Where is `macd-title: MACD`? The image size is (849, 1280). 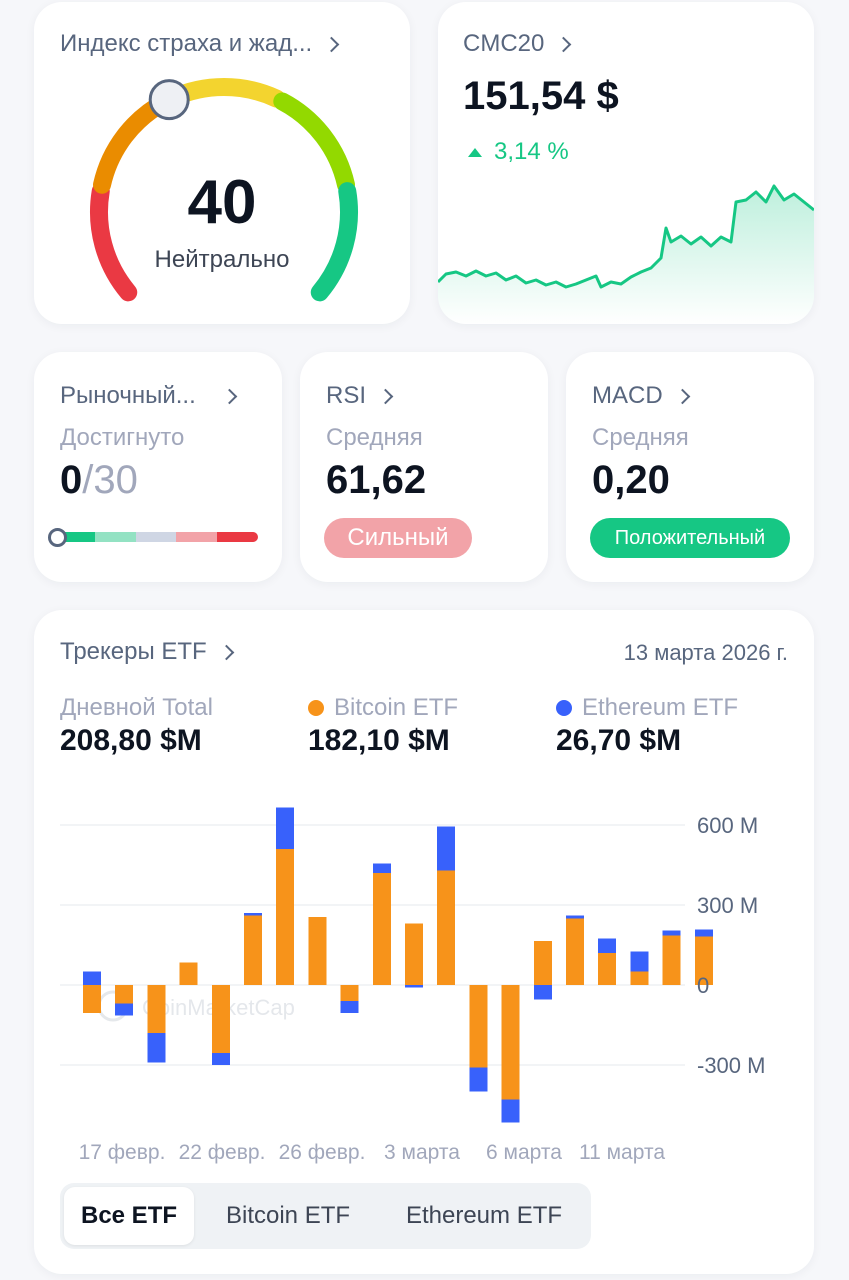
macd-title: MACD is located at coordinates (641, 396).